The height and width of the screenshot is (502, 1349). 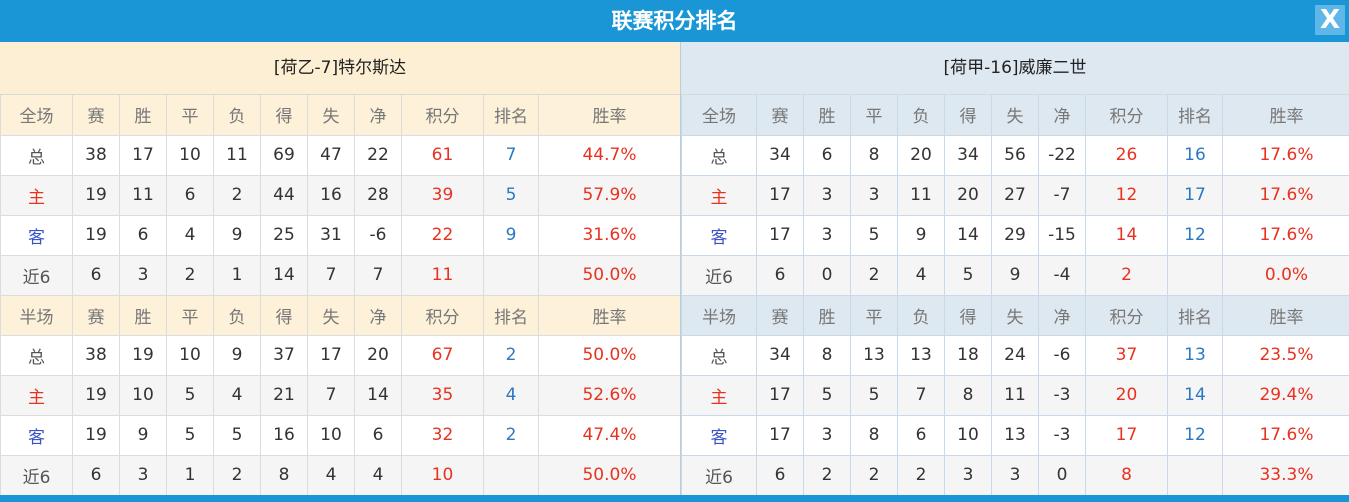 What do you see at coordinates (442, 155) in the screenshot?
I see `points-cell: 61` at bounding box center [442, 155].